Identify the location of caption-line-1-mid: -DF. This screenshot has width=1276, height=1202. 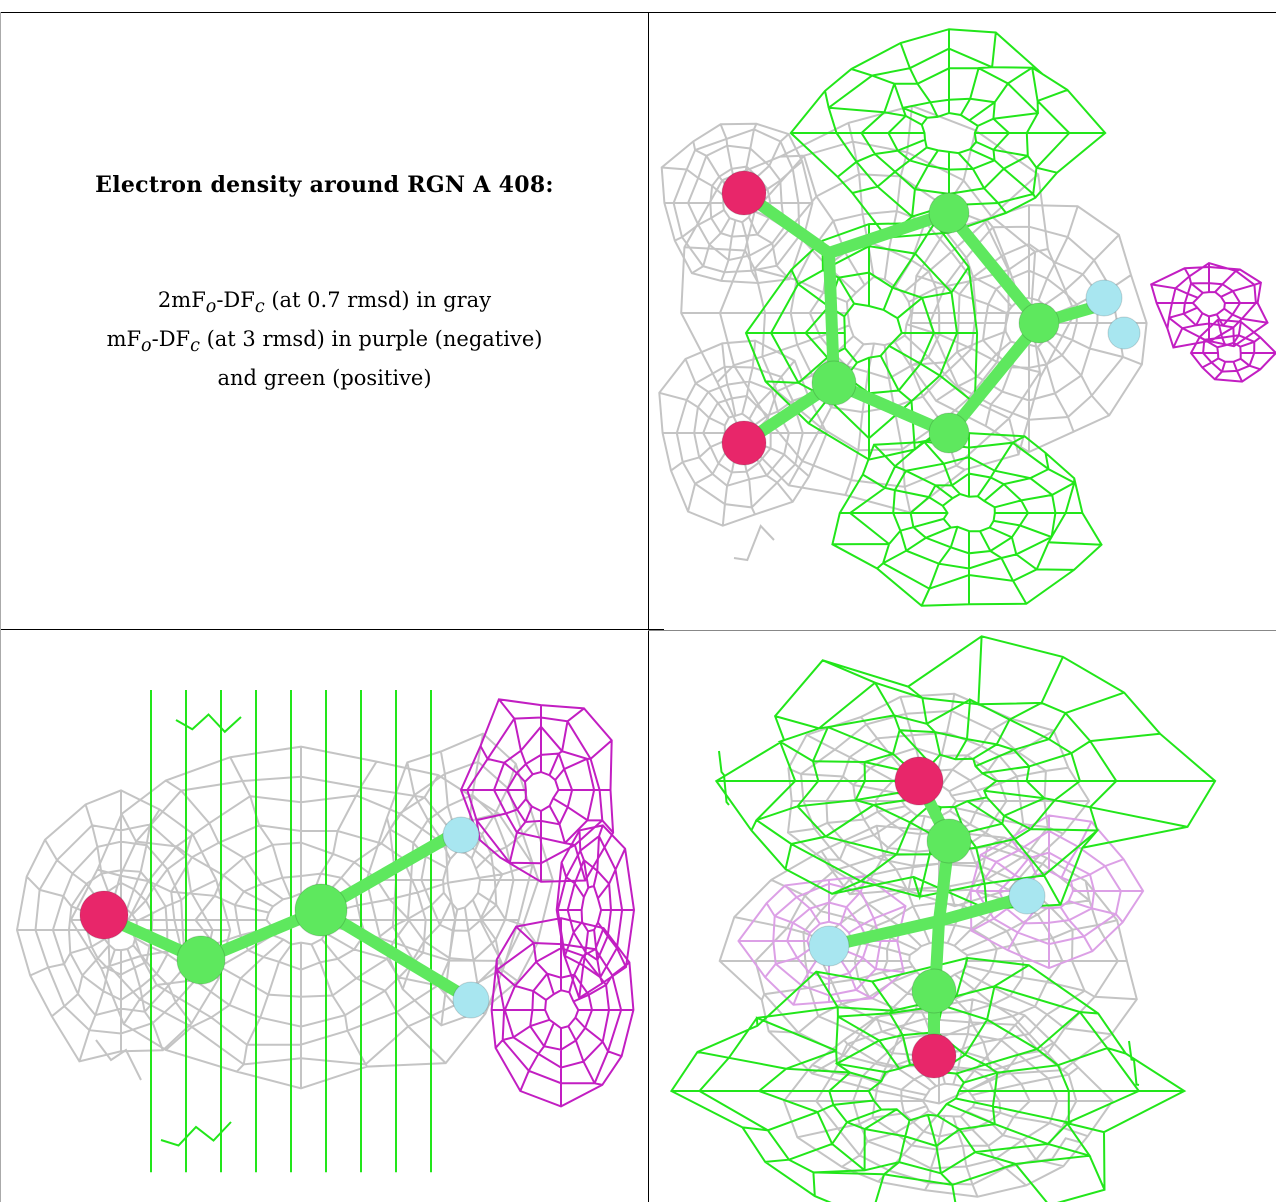
(235, 300).